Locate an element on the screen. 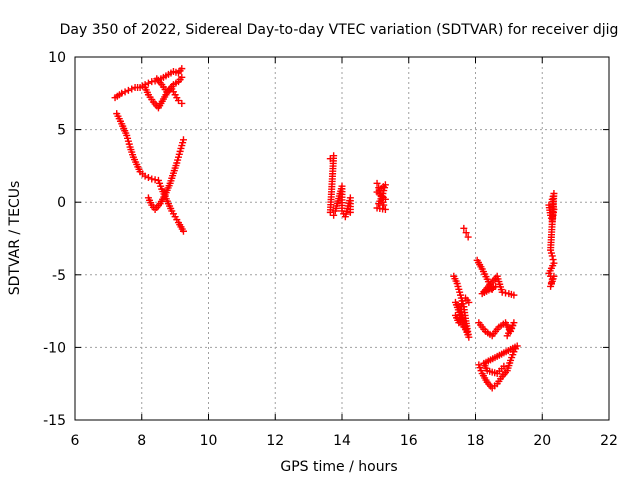  x-tick-label: 18 is located at coordinates (476, 441).